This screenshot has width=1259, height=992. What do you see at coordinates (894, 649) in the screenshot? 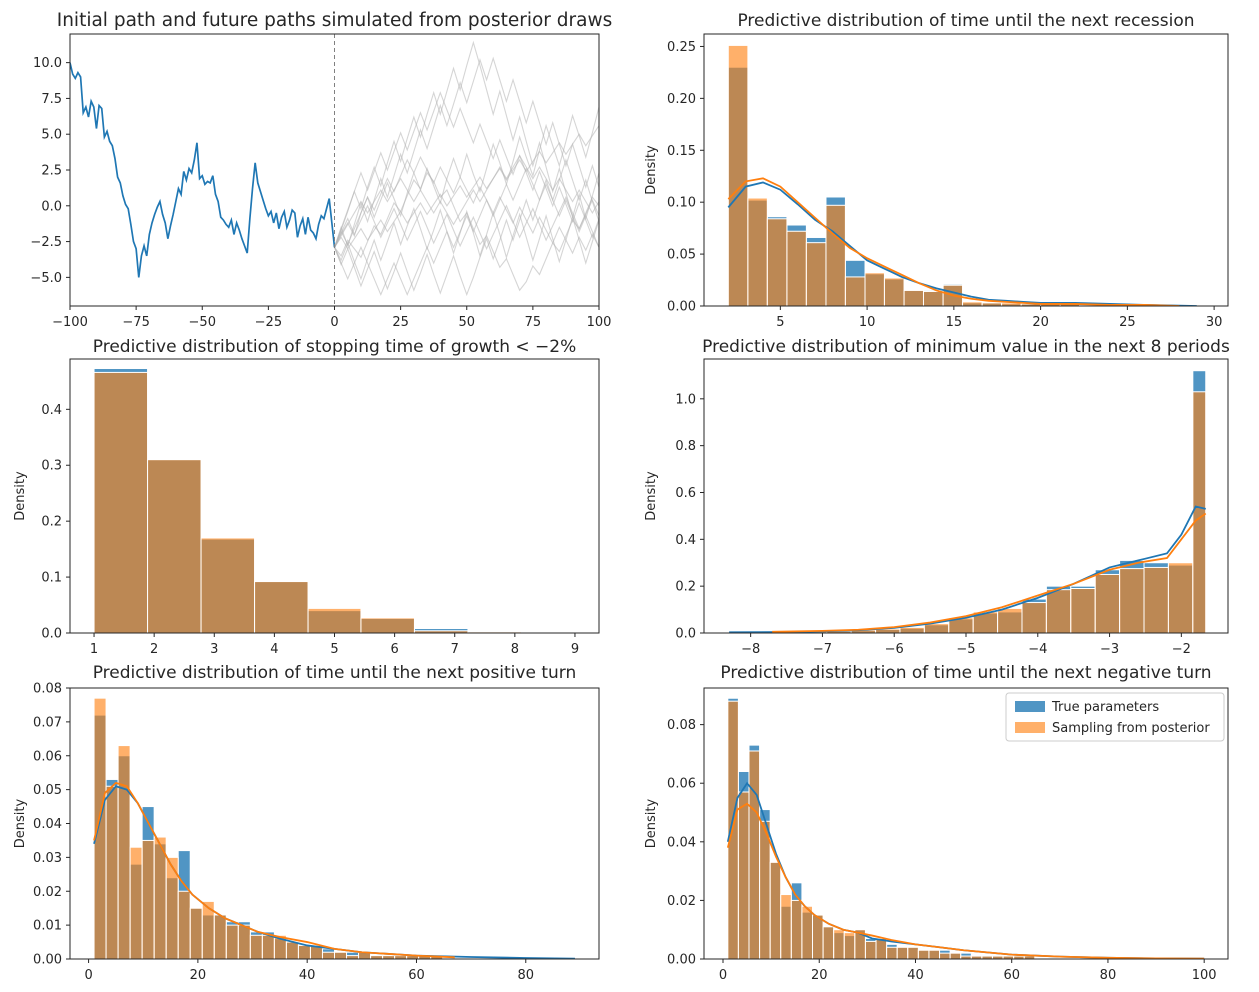
I see `x-tick-label: −6` at bounding box center [894, 649].